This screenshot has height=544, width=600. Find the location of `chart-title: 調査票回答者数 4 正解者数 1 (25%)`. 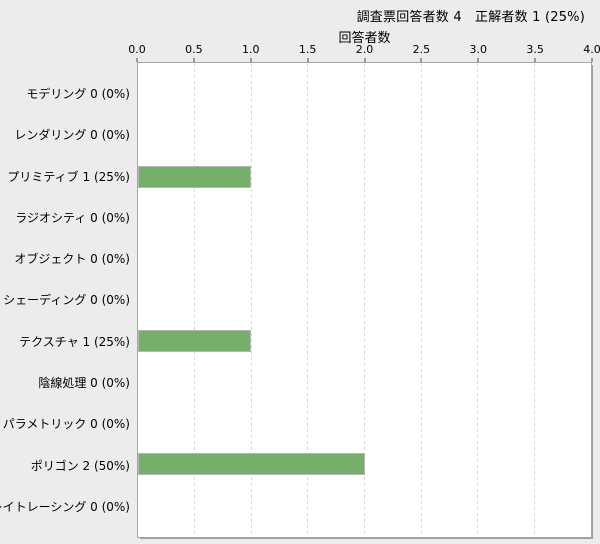

chart-title: 調査票回答者数 4 正解者数 1 (25%) is located at coordinates (470, 17).